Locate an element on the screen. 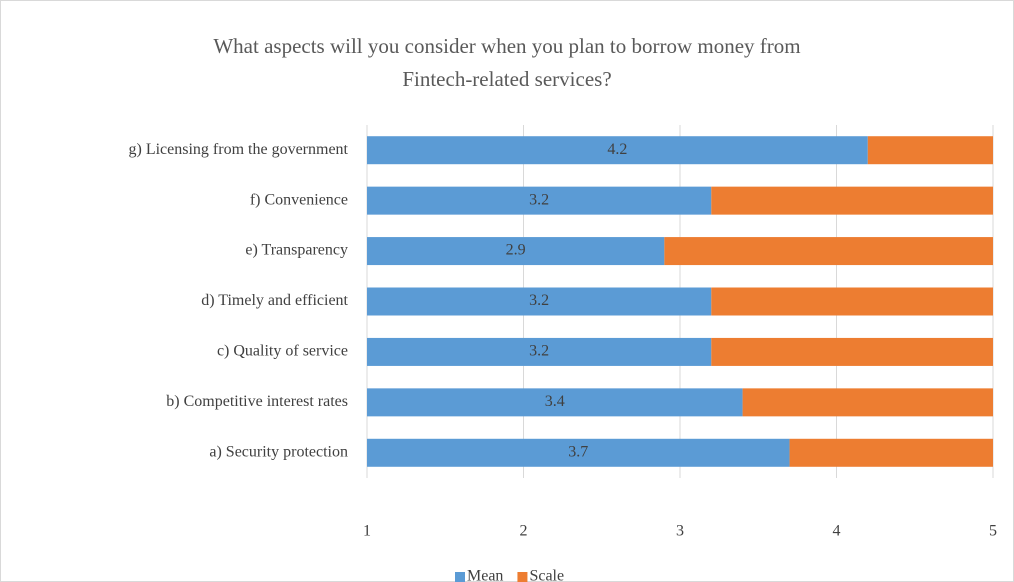  x-tick-label: 4 is located at coordinates (837, 531).